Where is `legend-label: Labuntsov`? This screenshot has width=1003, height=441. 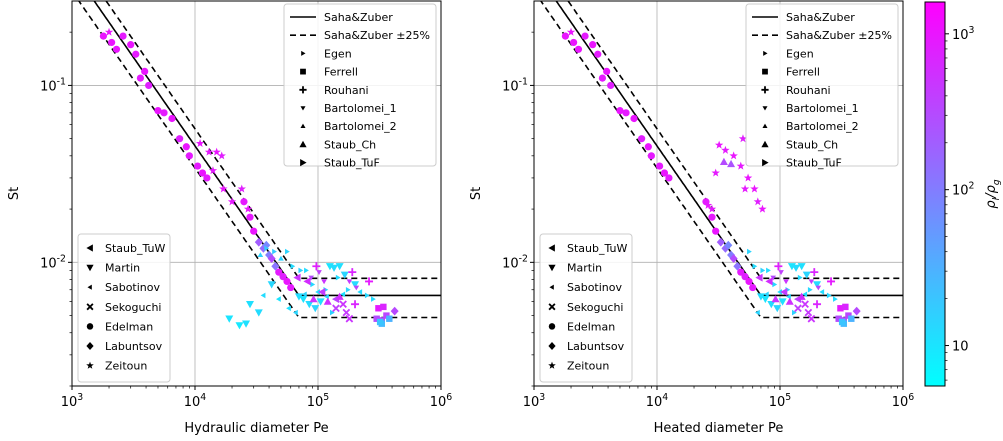 legend-label: Labuntsov is located at coordinates (596, 346).